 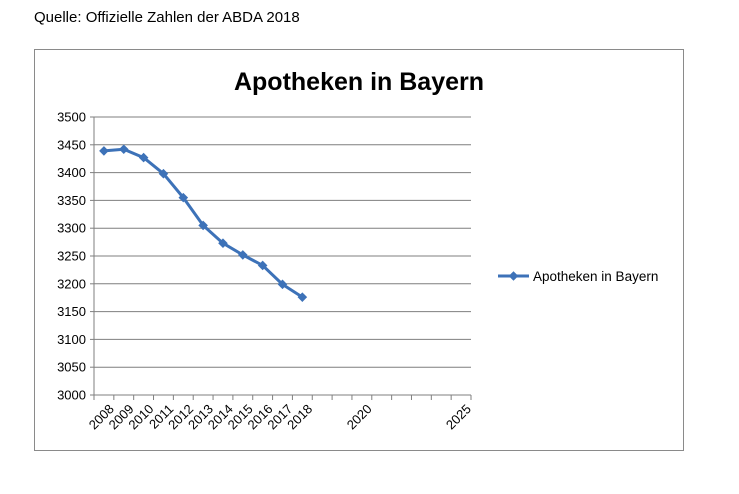 What do you see at coordinates (71, 339) in the screenshot?
I see `y-tick-label: 3100` at bounding box center [71, 339].